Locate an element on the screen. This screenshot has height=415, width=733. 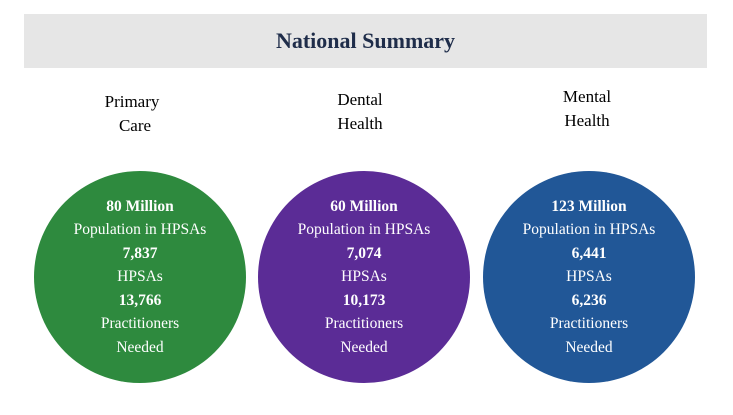
population-value: 80 Million is located at coordinates (140, 206).